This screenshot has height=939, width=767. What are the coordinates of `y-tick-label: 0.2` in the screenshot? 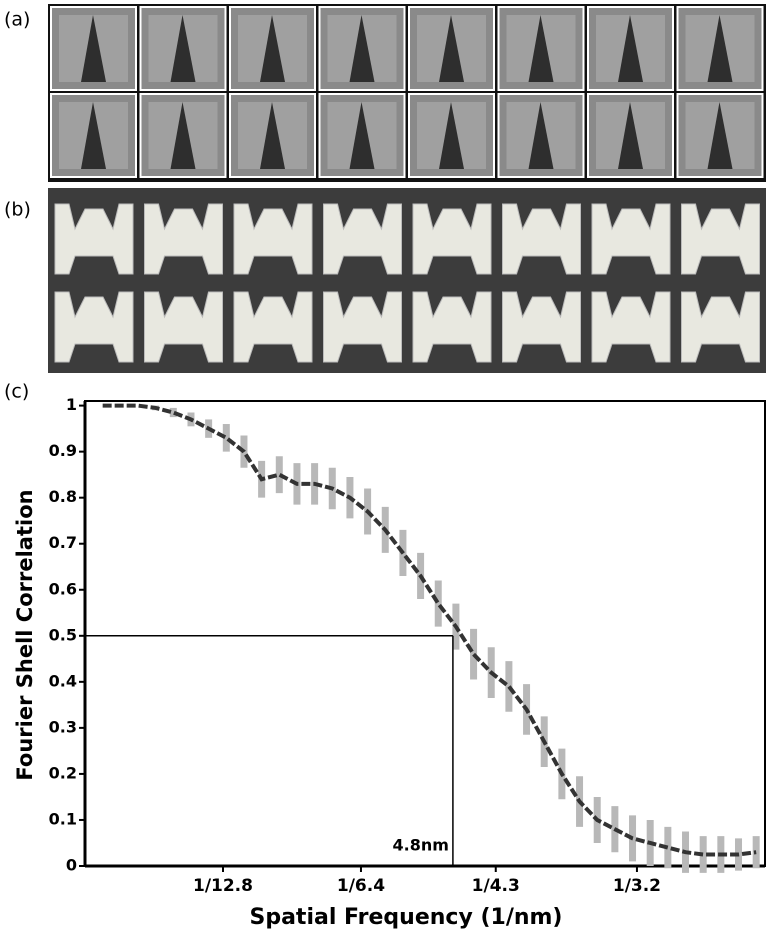 It's located at (63, 772).